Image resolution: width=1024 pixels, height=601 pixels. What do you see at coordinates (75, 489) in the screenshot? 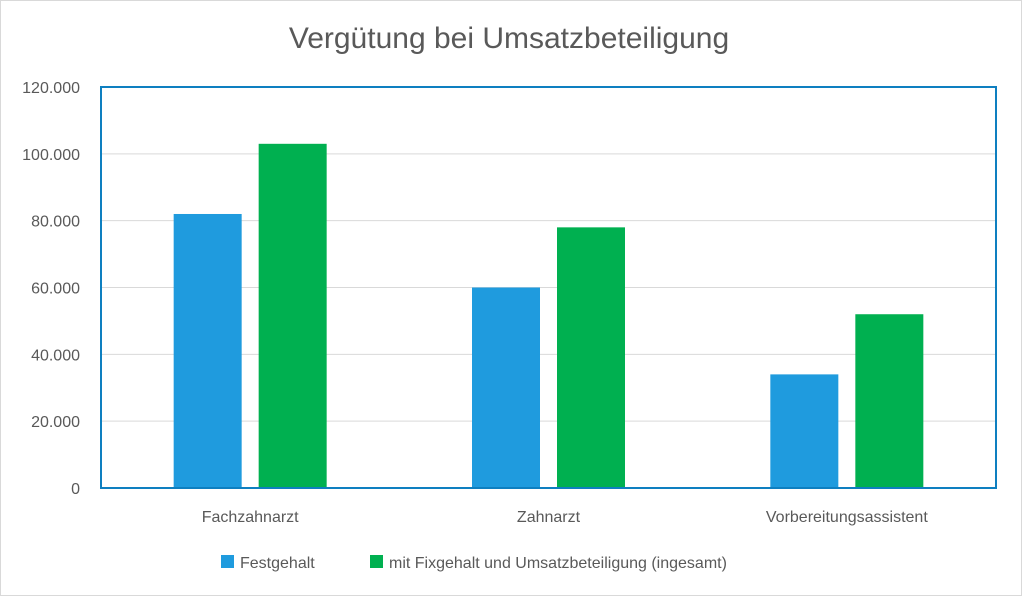
I see `y-tick-label: 0` at bounding box center [75, 489].